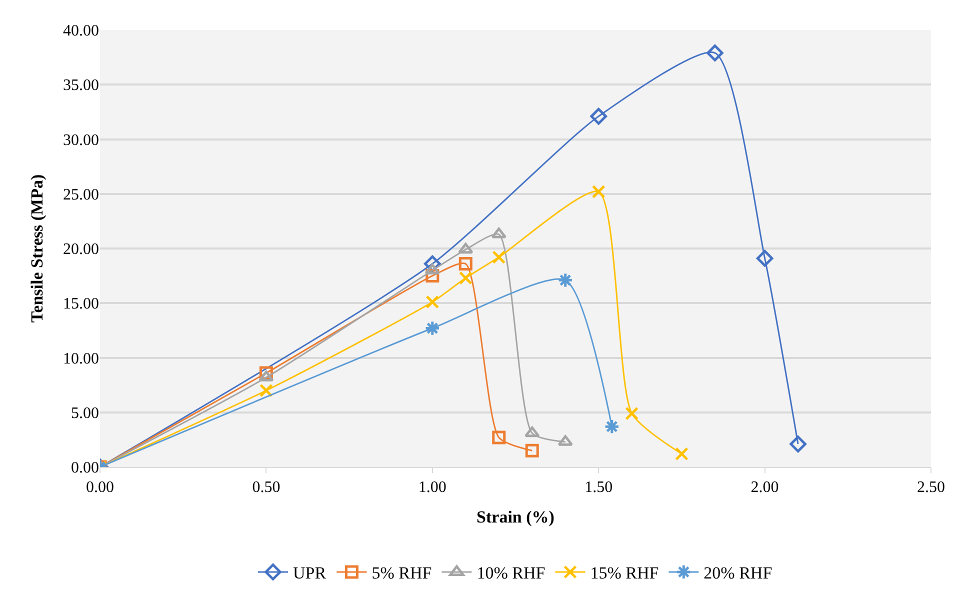  What do you see at coordinates (81, 359) in the screenshot?
I see `y-tick-label: 10.00` at bounding box center [81, 359].